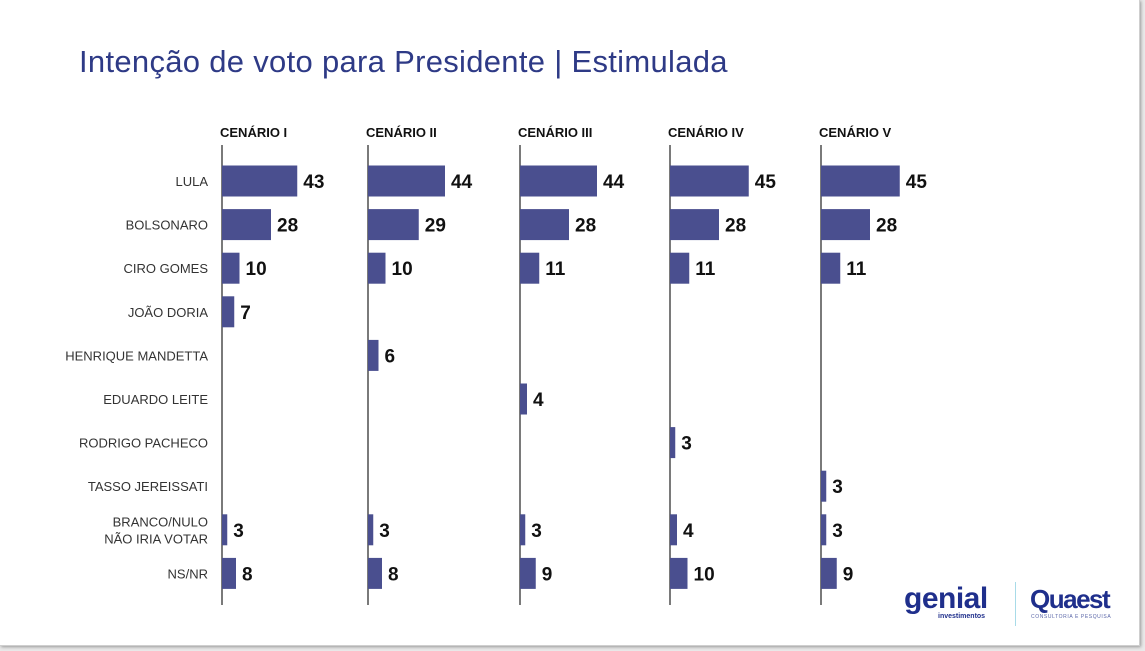  I want to click on scenario-header: CENÁRIO I, so click(253, 132).